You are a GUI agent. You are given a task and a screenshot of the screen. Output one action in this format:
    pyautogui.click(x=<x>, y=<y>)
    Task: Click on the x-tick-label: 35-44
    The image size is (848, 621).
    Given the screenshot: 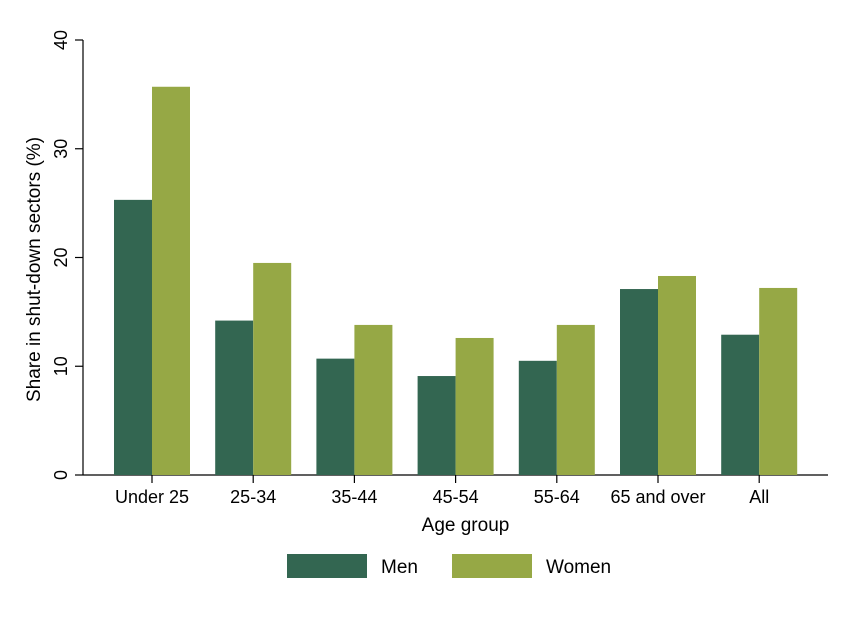 What is the action you would take?
    pyautogui.click(x=354, y=497)
    